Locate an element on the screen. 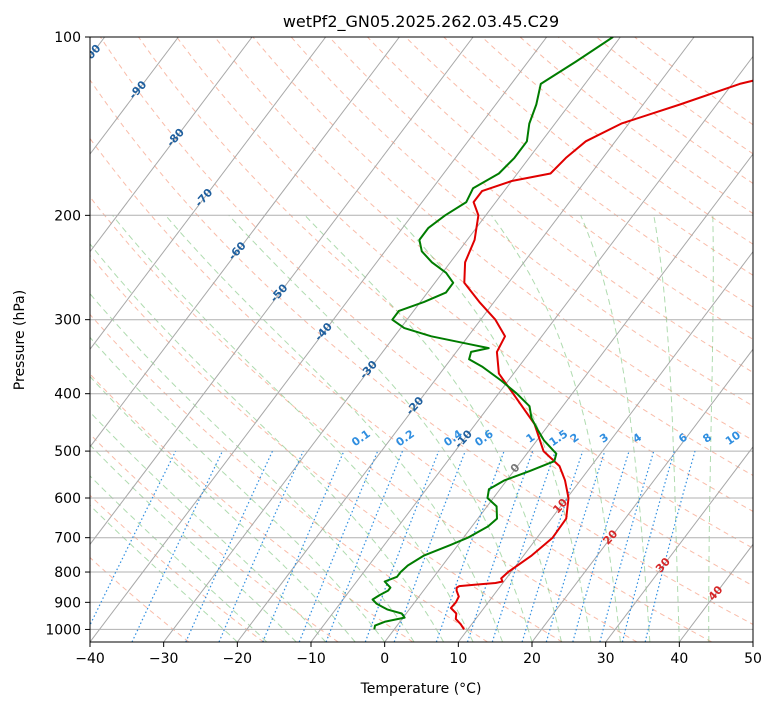  x-tick-label: 20 is located at coordinates (532, 659).